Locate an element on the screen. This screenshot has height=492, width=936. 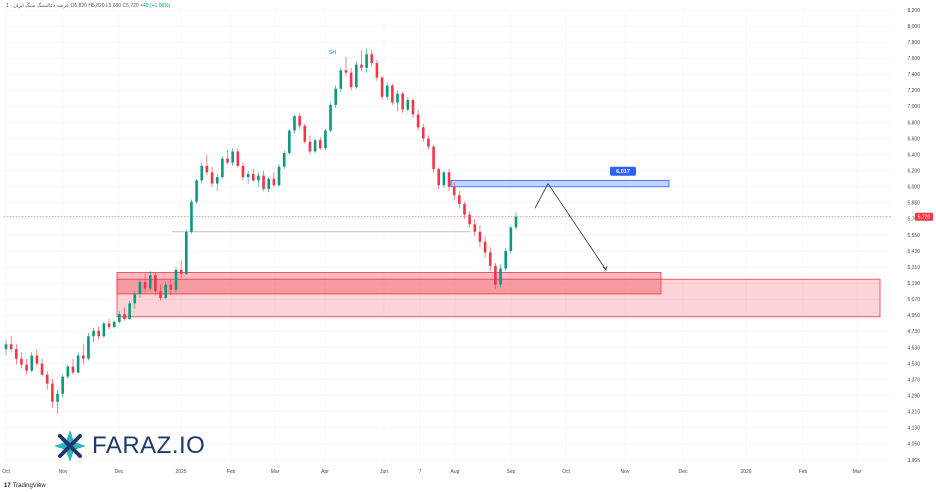
red-zone-upper-rect is located at coordinates (389, 283).